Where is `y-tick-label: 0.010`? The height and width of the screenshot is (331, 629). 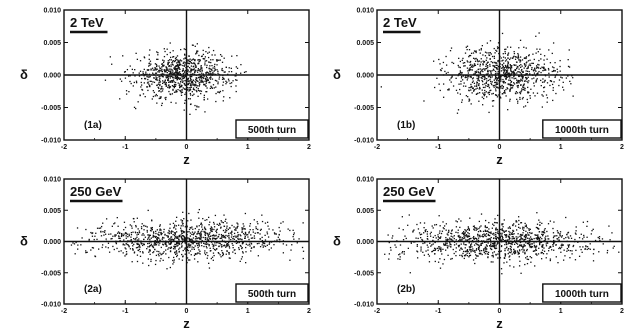
y-tick-label: 0.010 is located at coordinates (52, 11).